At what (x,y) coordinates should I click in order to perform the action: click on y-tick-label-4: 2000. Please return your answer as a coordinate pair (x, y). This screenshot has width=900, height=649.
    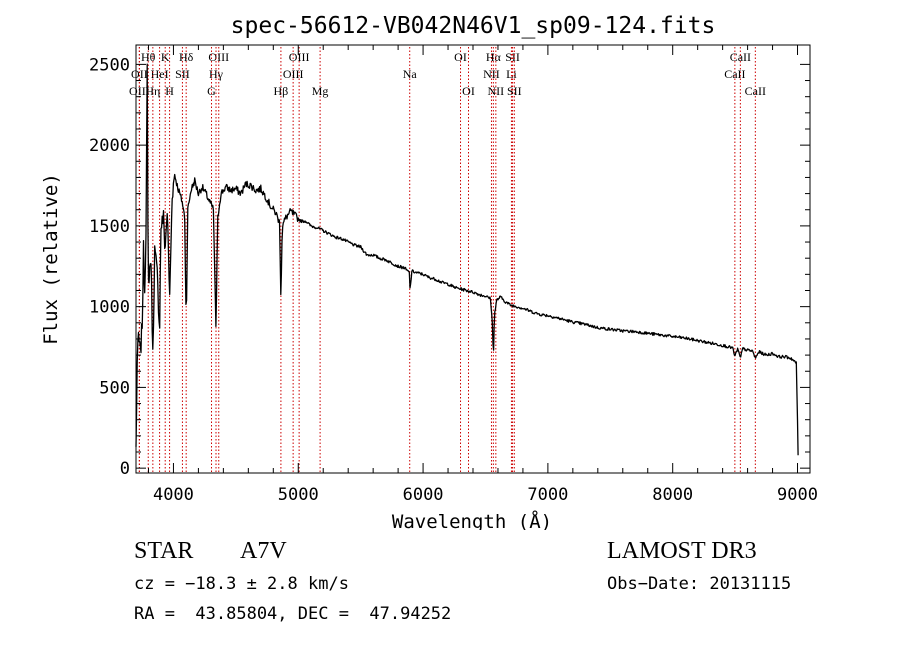
    Looking at the image, I should click on (109, 146).